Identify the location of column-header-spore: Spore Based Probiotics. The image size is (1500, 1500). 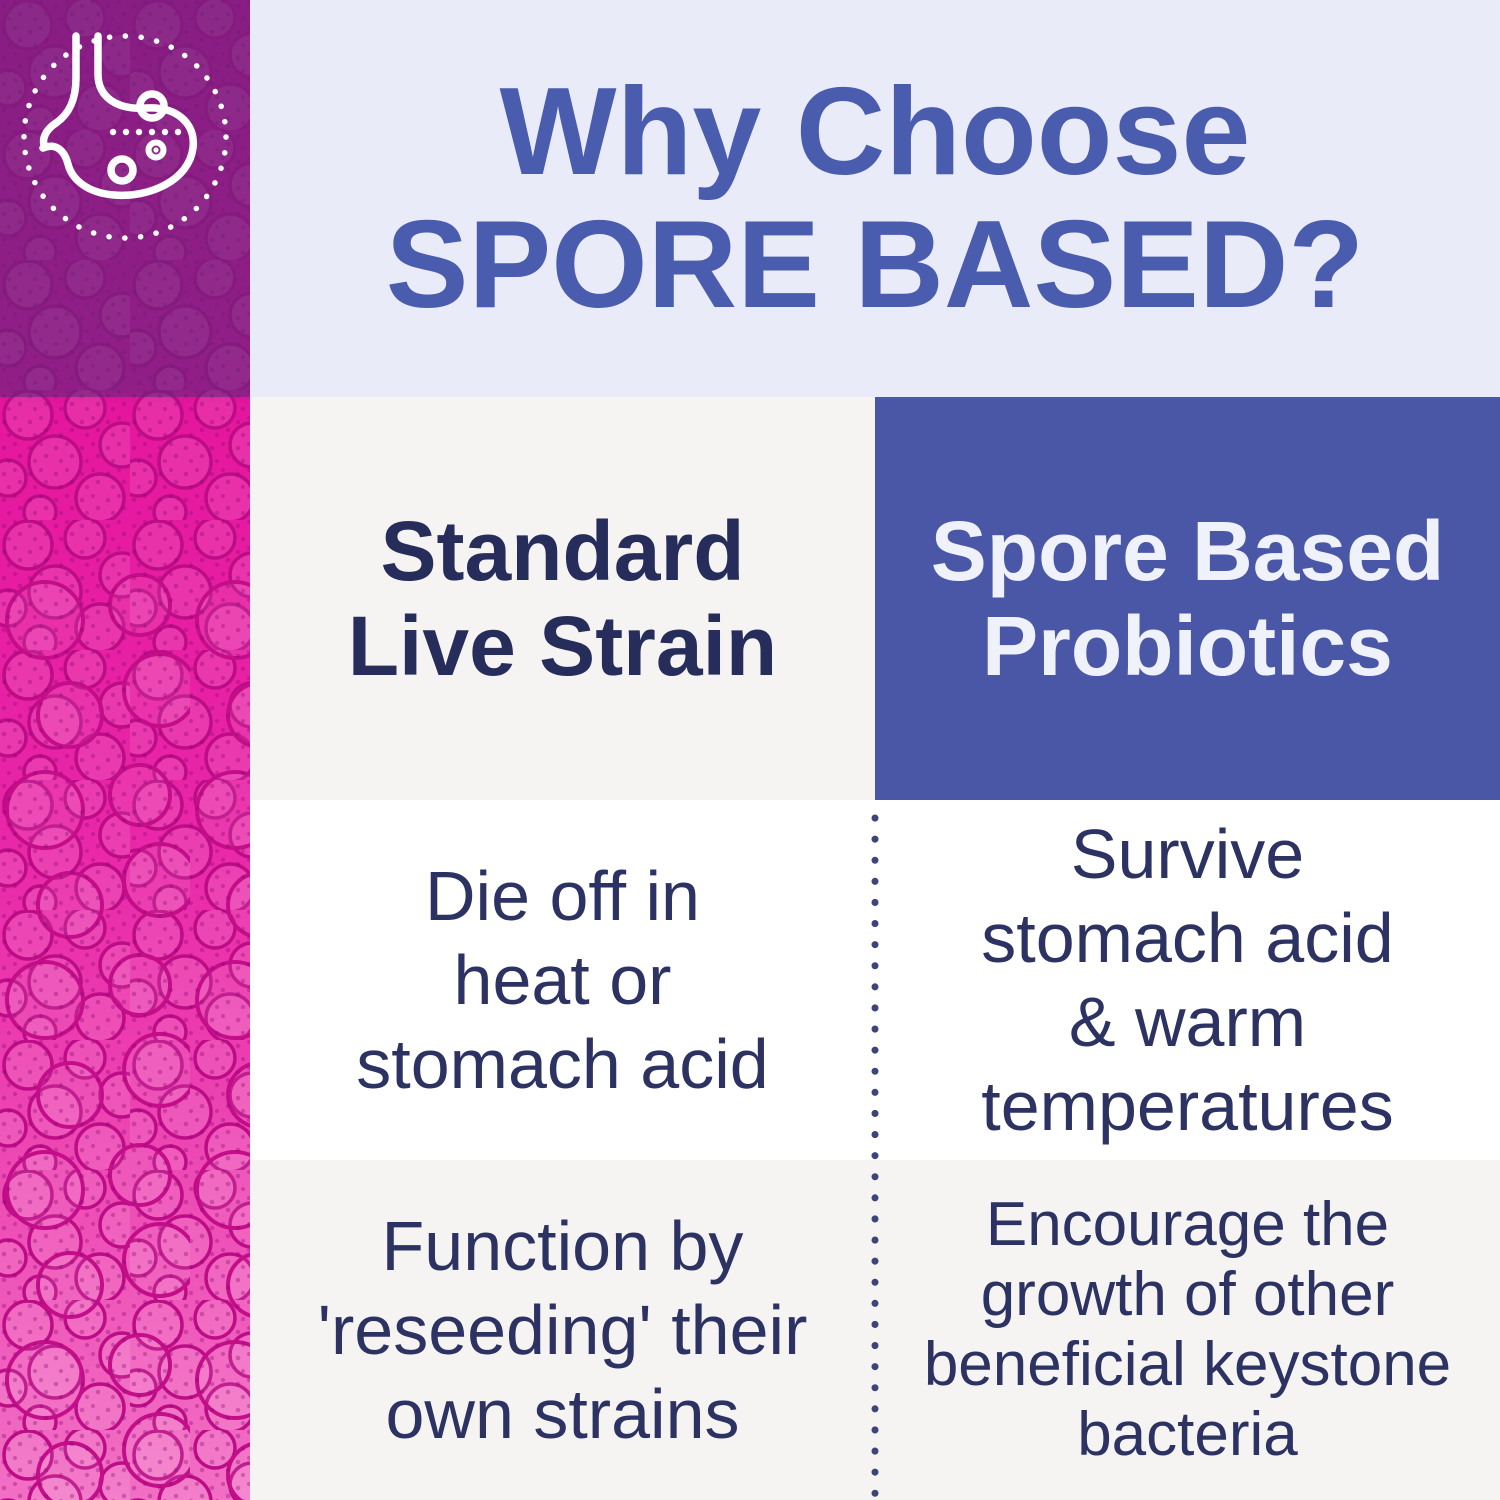
(1187, 598).